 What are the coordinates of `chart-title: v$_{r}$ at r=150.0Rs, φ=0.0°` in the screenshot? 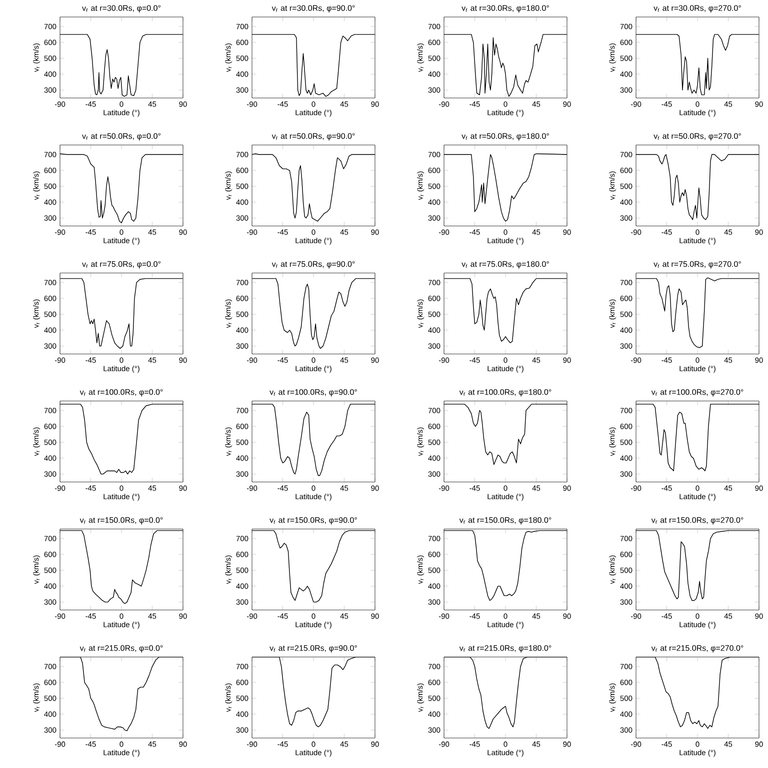 It's located at (121, 520).